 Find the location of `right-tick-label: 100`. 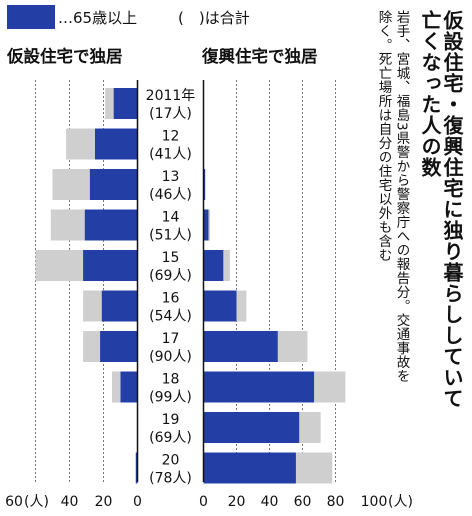

right-tick-label: 100 is located at coordinates (374, 502).